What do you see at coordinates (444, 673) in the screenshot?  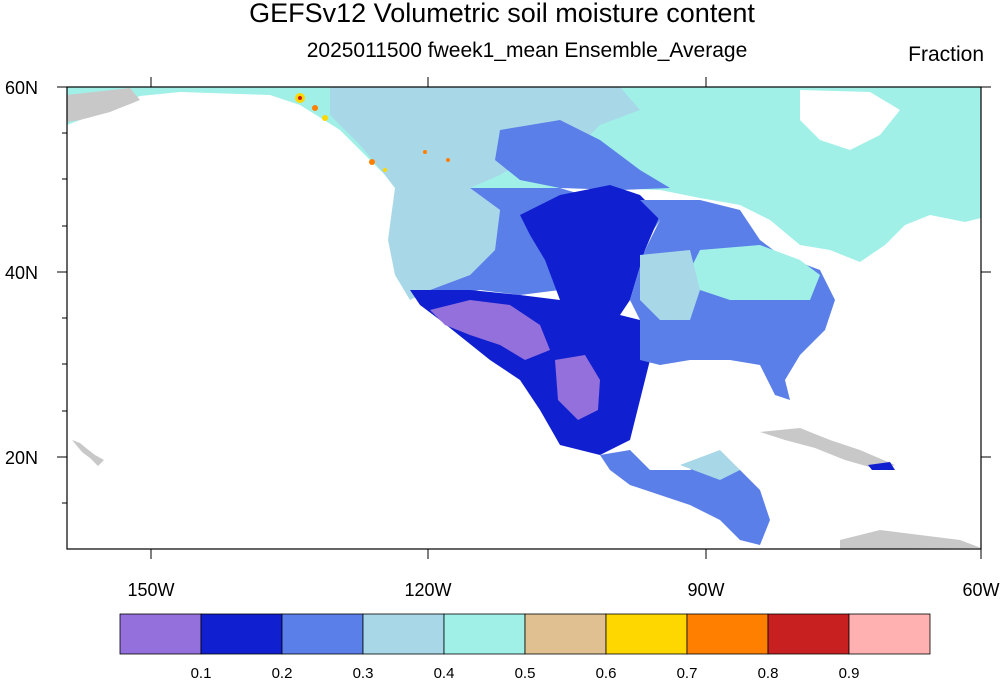 I see `colorbar-label: 0.4` at bounding box center [444, 673].